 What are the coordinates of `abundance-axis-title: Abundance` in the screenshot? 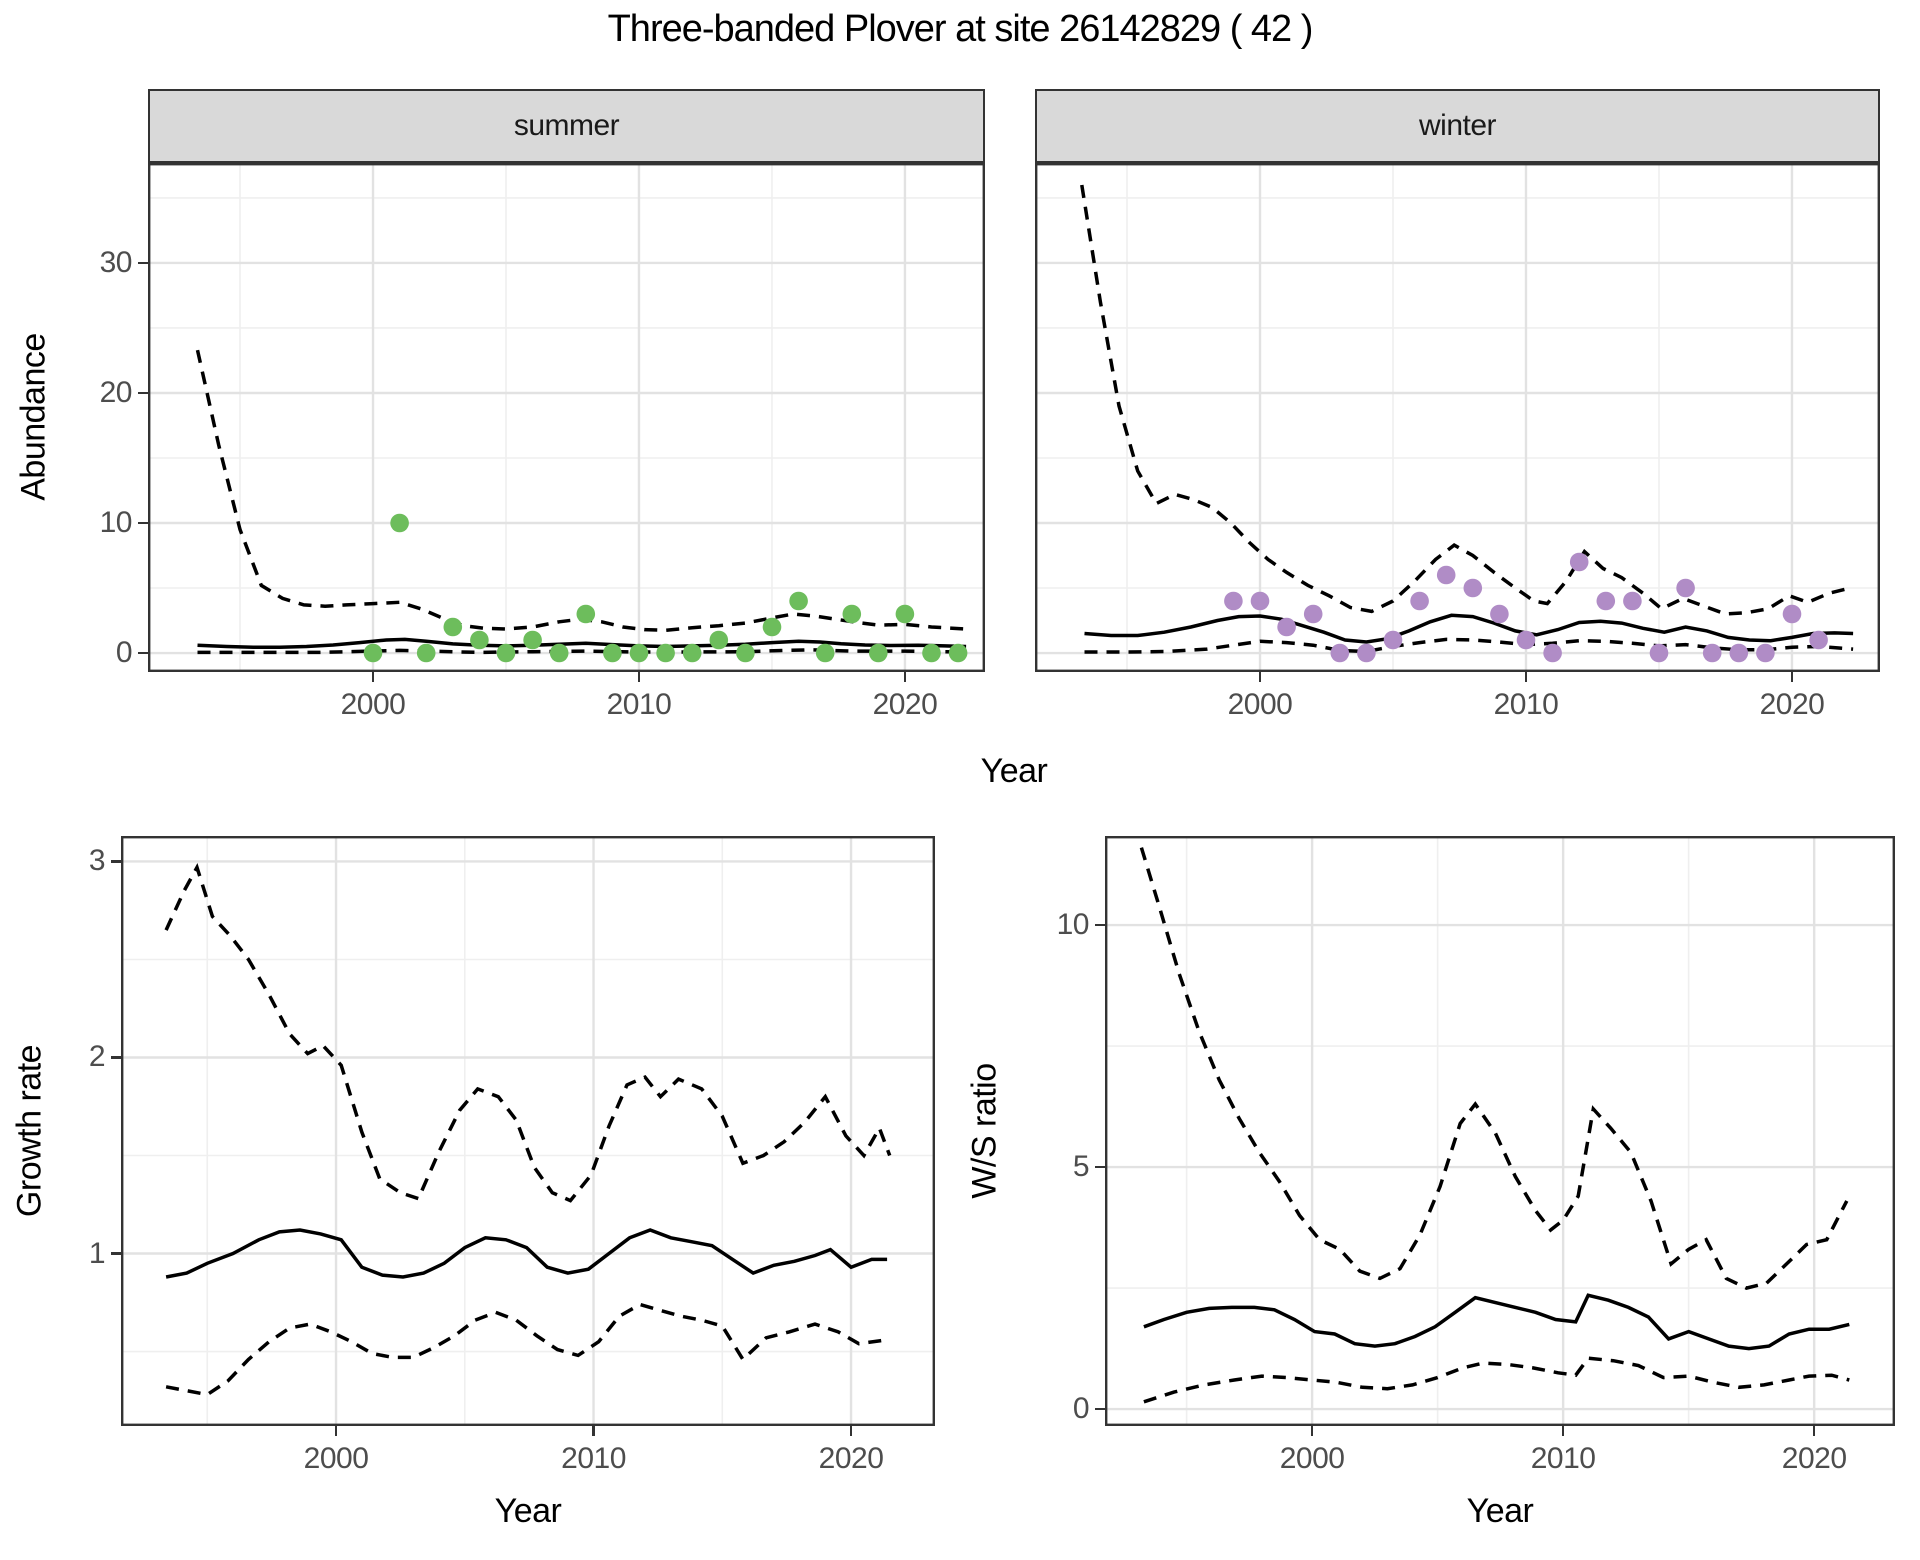 It's located at (33, 417).